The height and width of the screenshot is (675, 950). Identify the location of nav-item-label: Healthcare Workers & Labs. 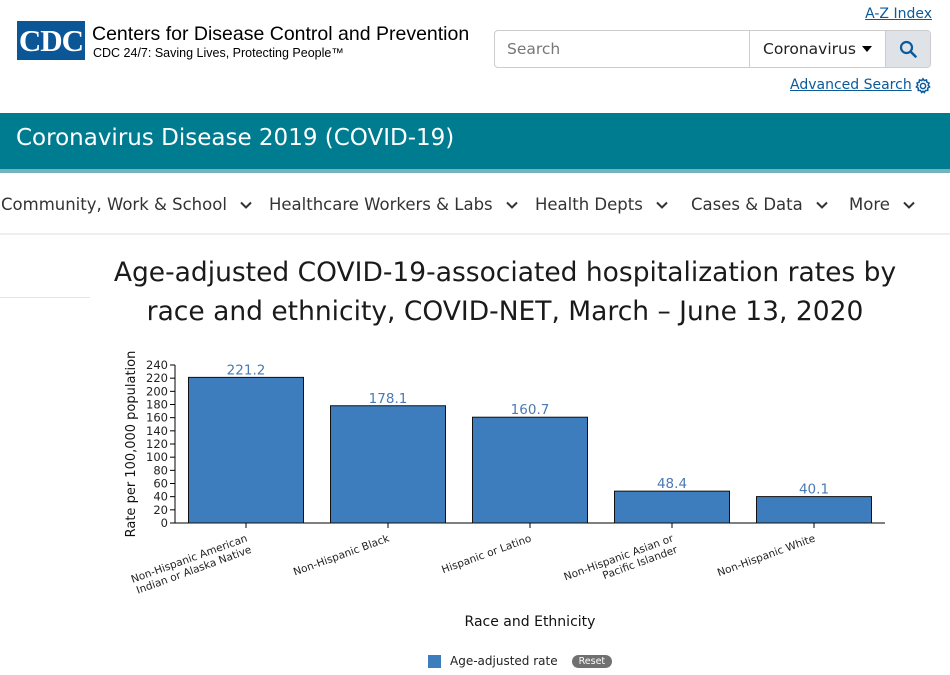
(381, 204).